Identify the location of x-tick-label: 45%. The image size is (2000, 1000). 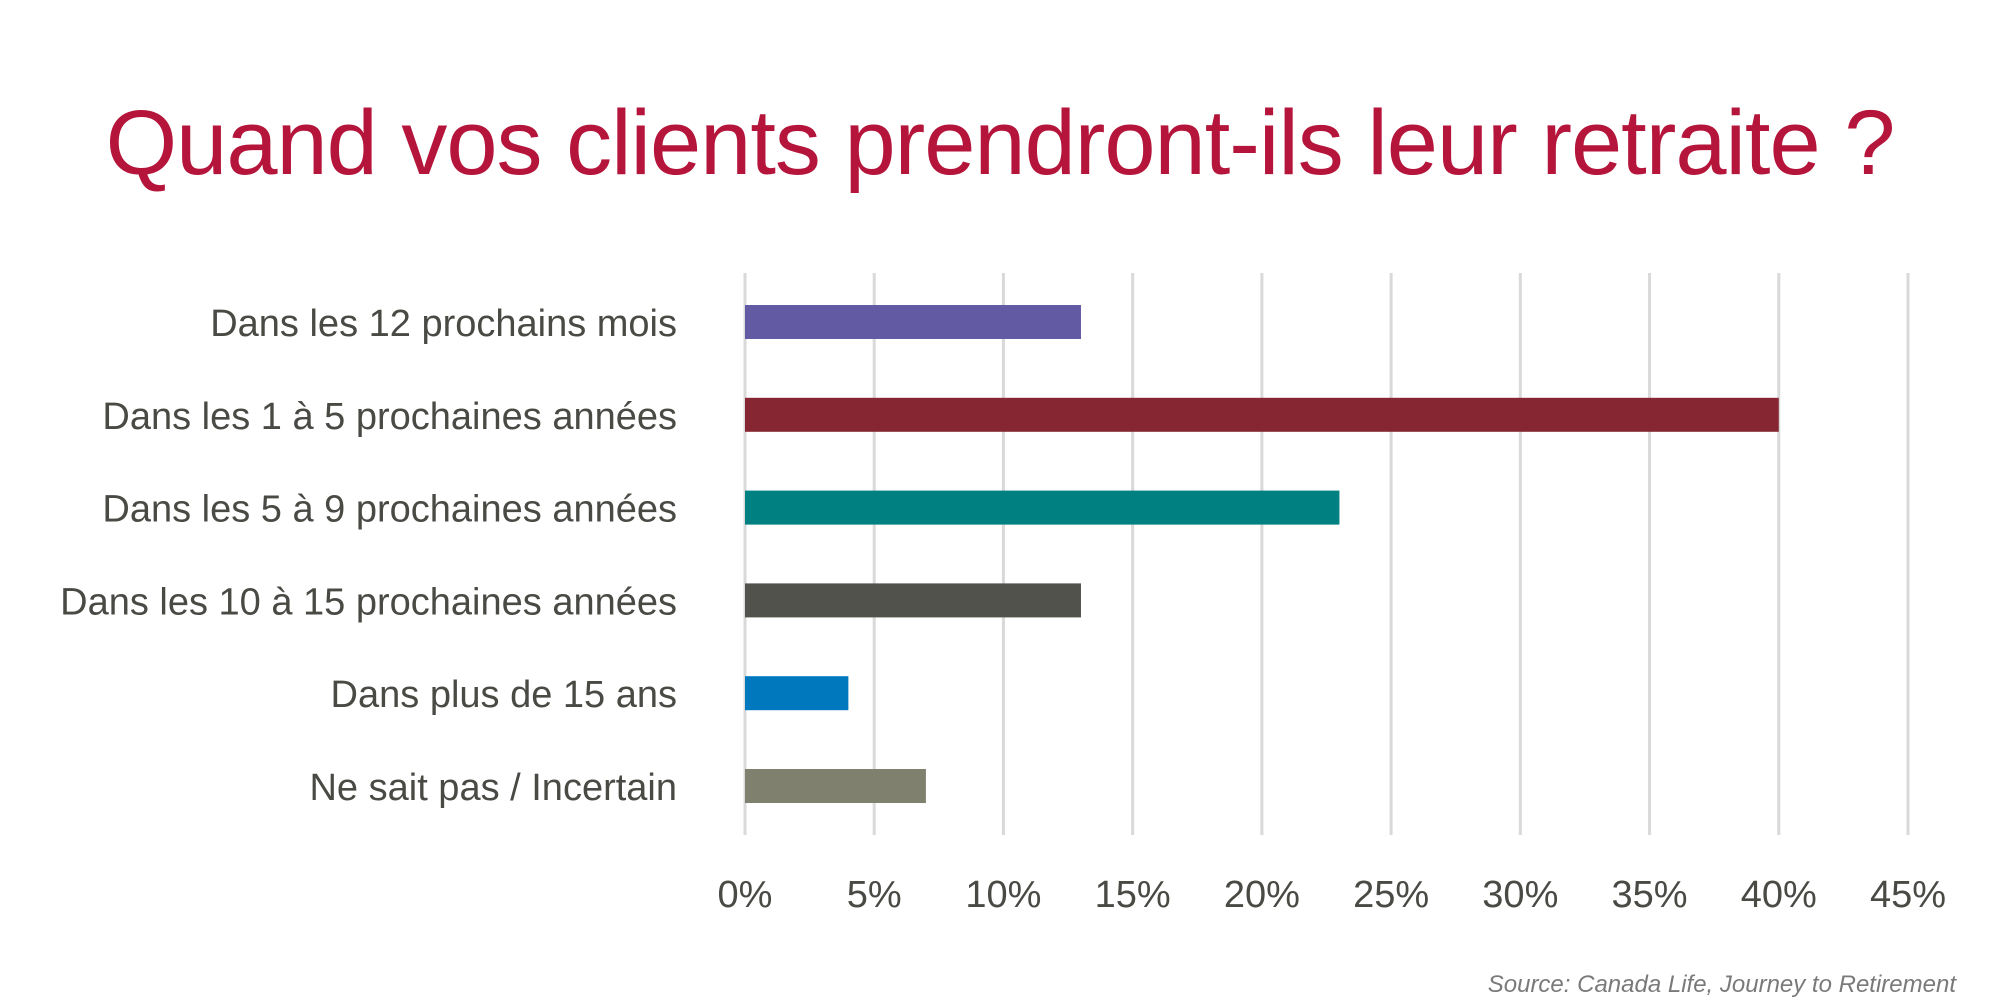
(1908, 895).